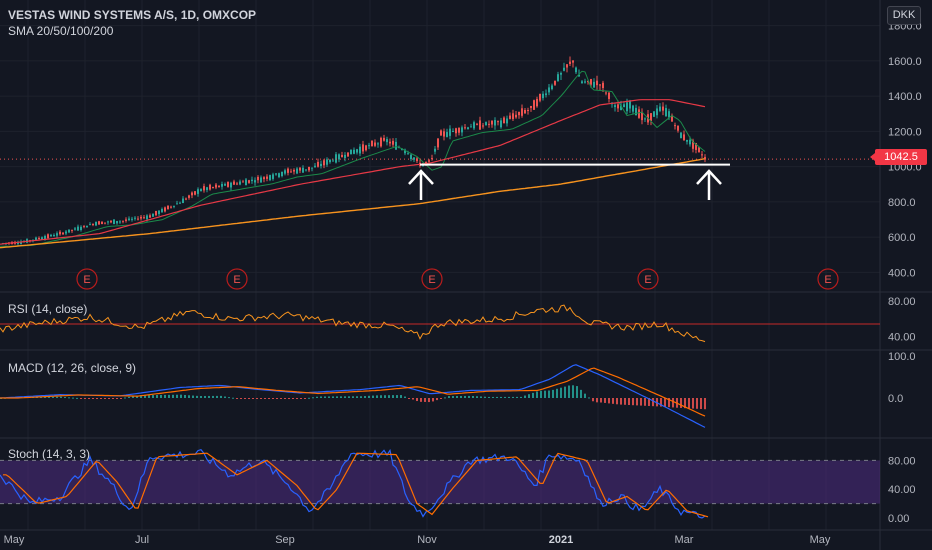 The width and height of the screenshot is (932, 550). Describe the element at coordinates (898, 157) in the screenshot. I see `current-price-badge: 1042.5` at that location.